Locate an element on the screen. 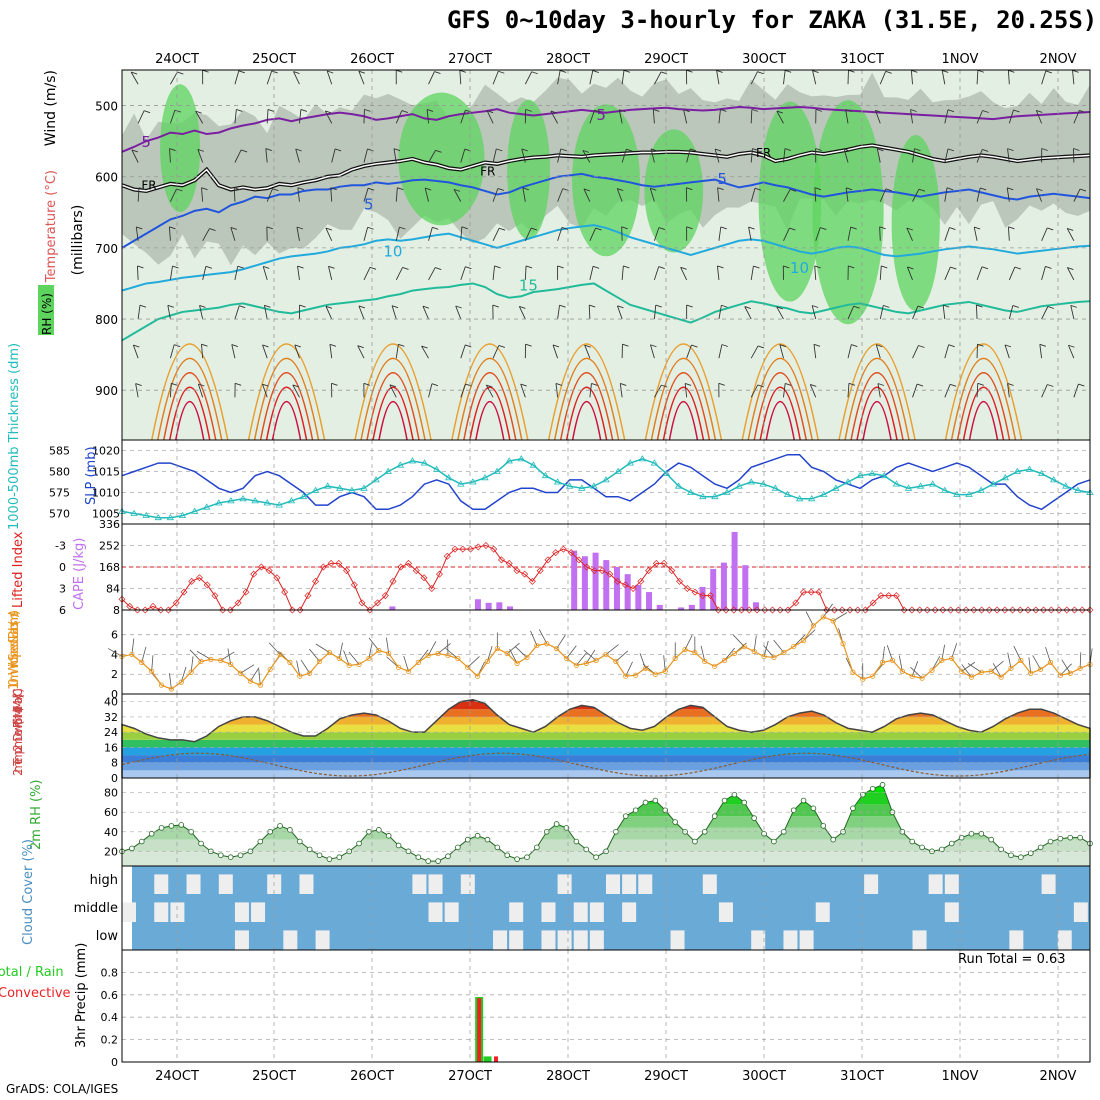  precip-total-bar is located at coordinates (487, 1059).